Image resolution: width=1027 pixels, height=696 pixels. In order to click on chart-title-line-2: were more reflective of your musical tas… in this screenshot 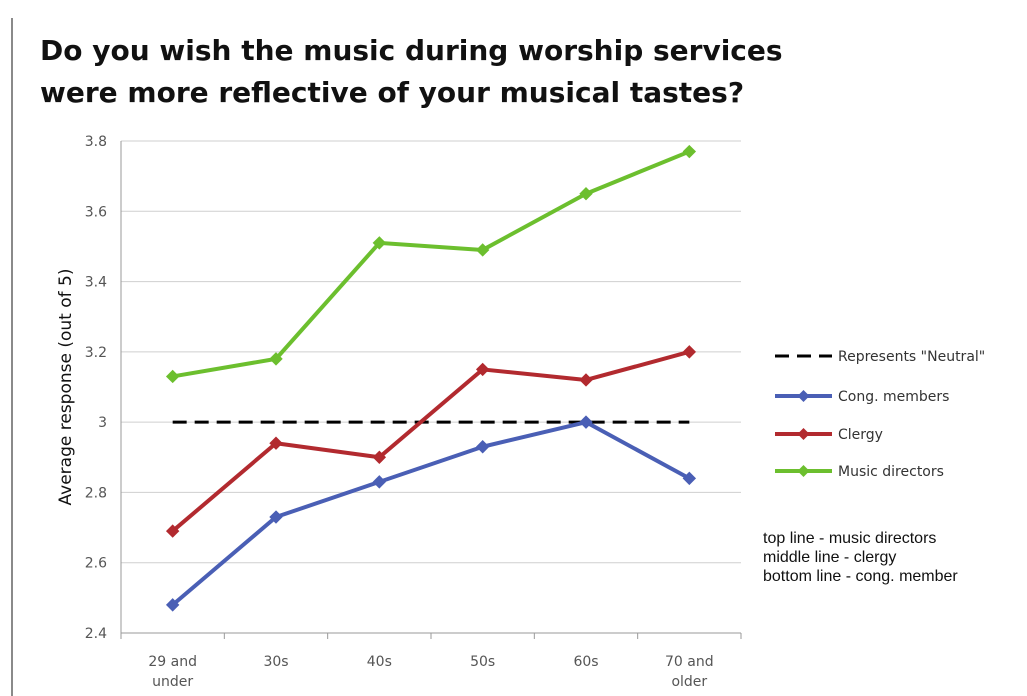, I will do `click(392, 92)`.